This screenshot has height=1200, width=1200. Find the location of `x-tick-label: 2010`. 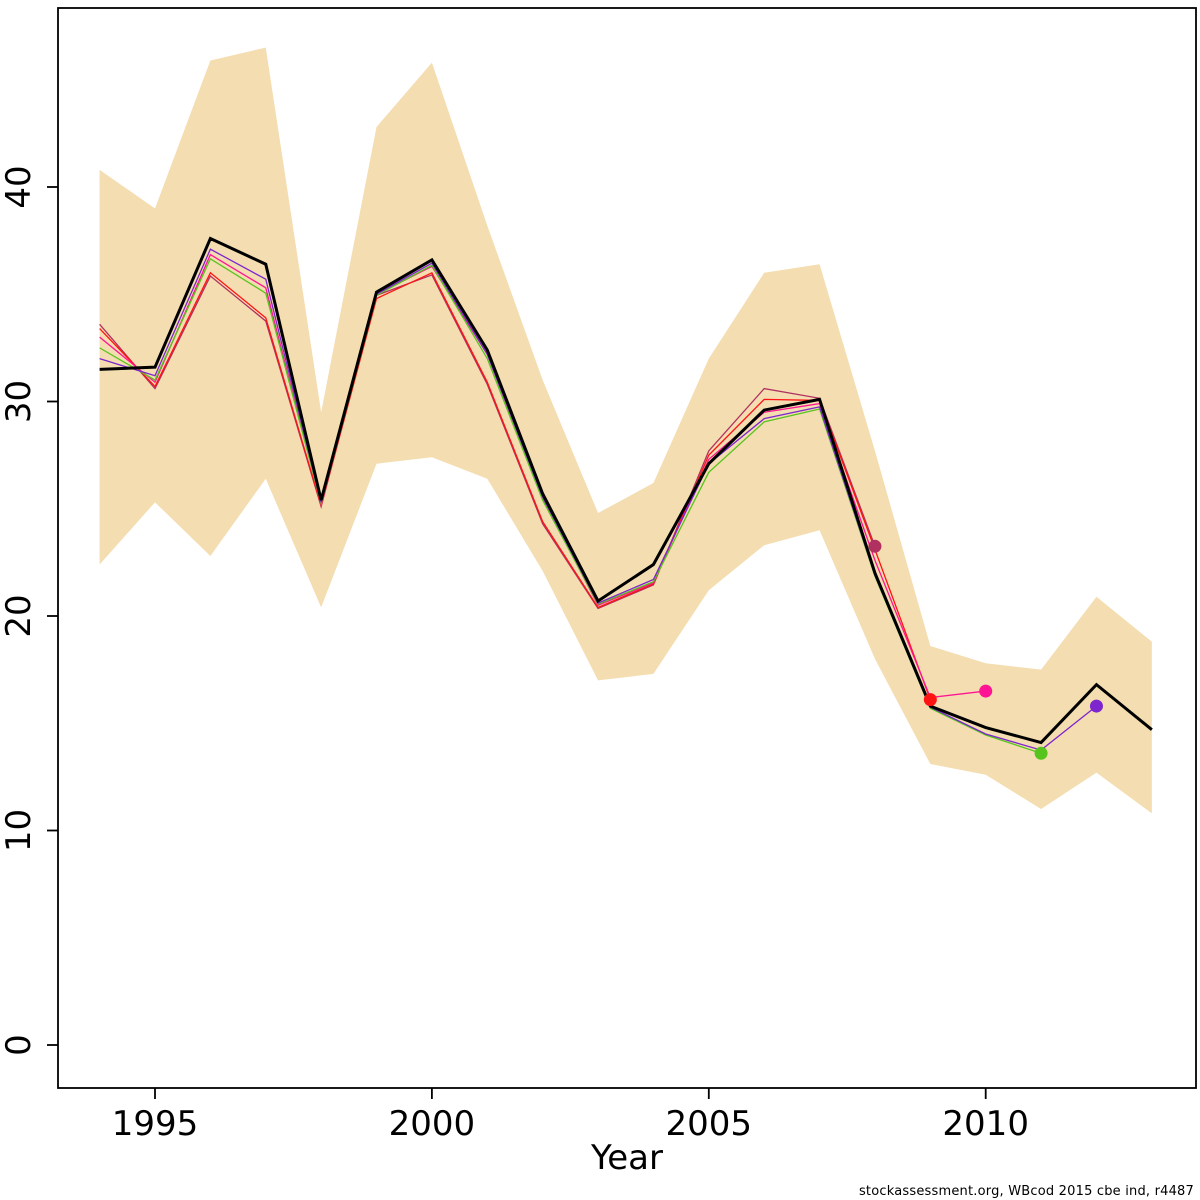

x-tick-label: 2010 is located at coordinates (985, 1124).